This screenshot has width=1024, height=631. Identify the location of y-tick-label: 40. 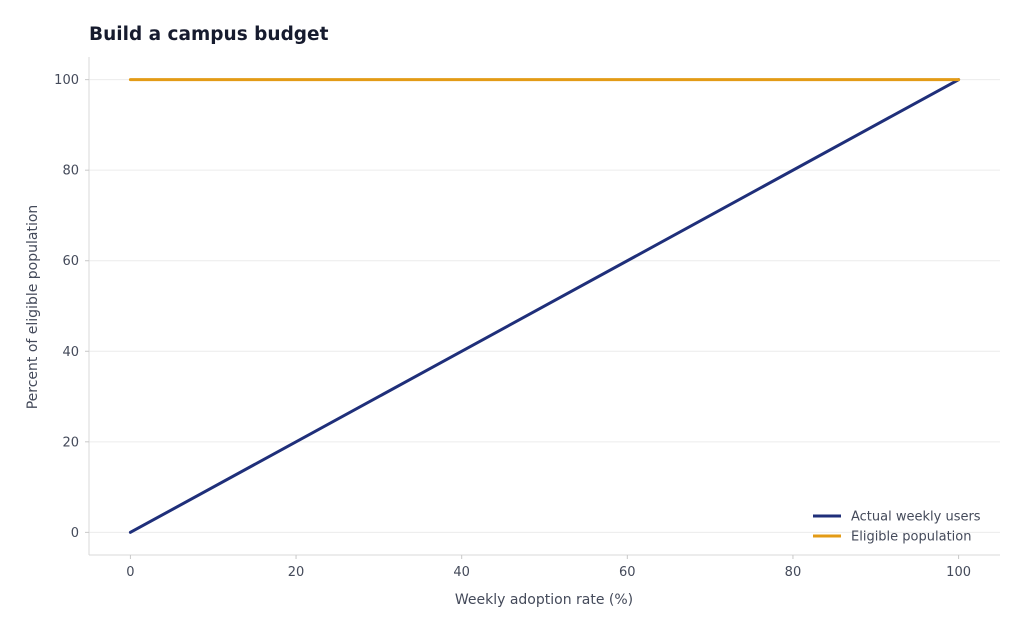
(70, 352).